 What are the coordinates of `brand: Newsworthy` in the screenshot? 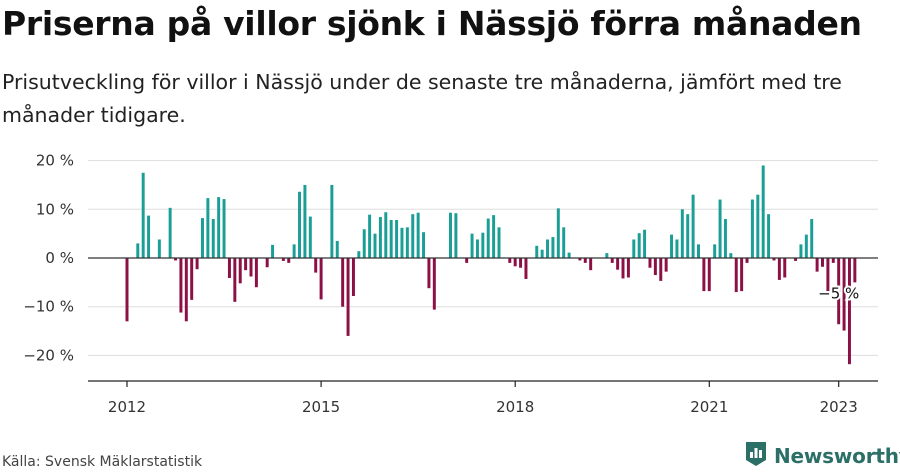 It's located at (822, 456).